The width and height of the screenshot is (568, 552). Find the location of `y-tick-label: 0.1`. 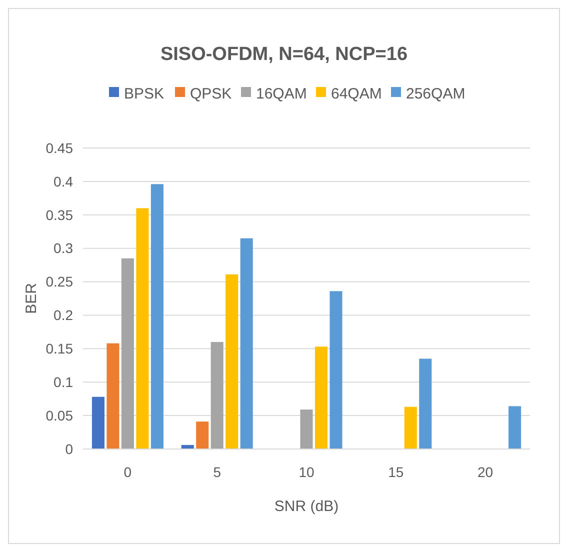

y-tick-label: 0.1 is located at coordinates (64, 382).